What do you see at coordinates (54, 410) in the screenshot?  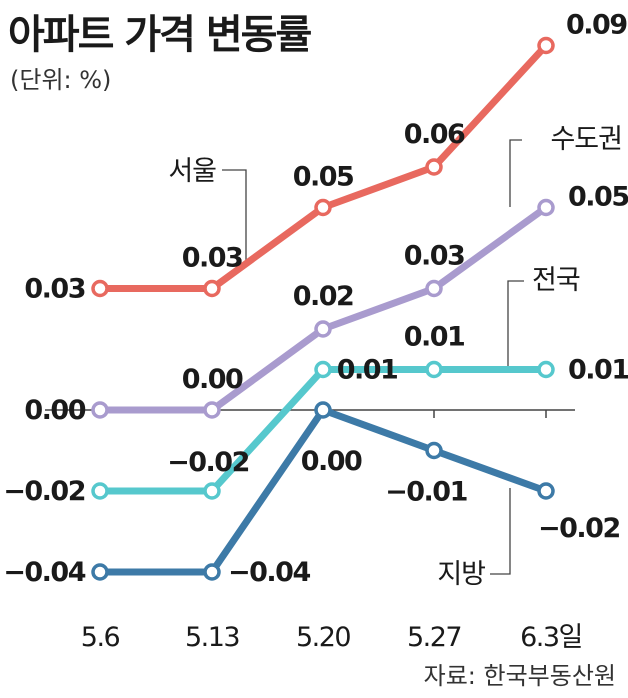 I see `data-label-1-0: 0.00` at bounding box center [54, 410].